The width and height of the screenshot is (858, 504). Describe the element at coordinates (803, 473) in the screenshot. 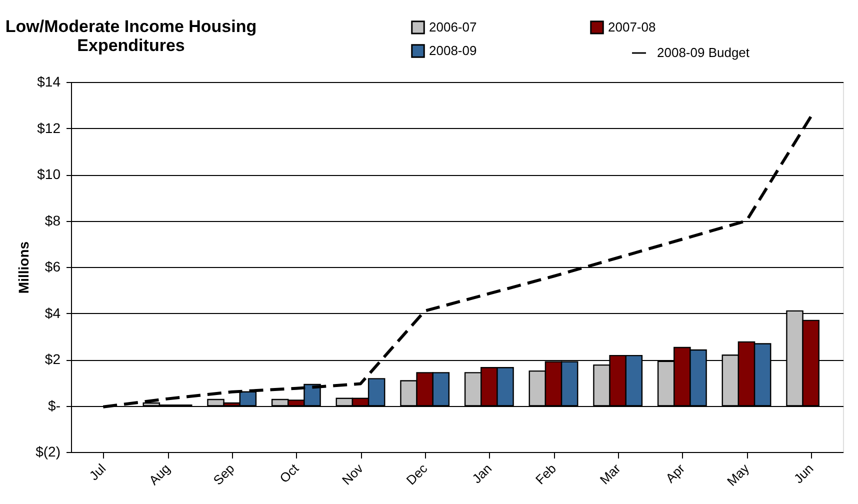

I see `x-tick-label: Jun` at that location.